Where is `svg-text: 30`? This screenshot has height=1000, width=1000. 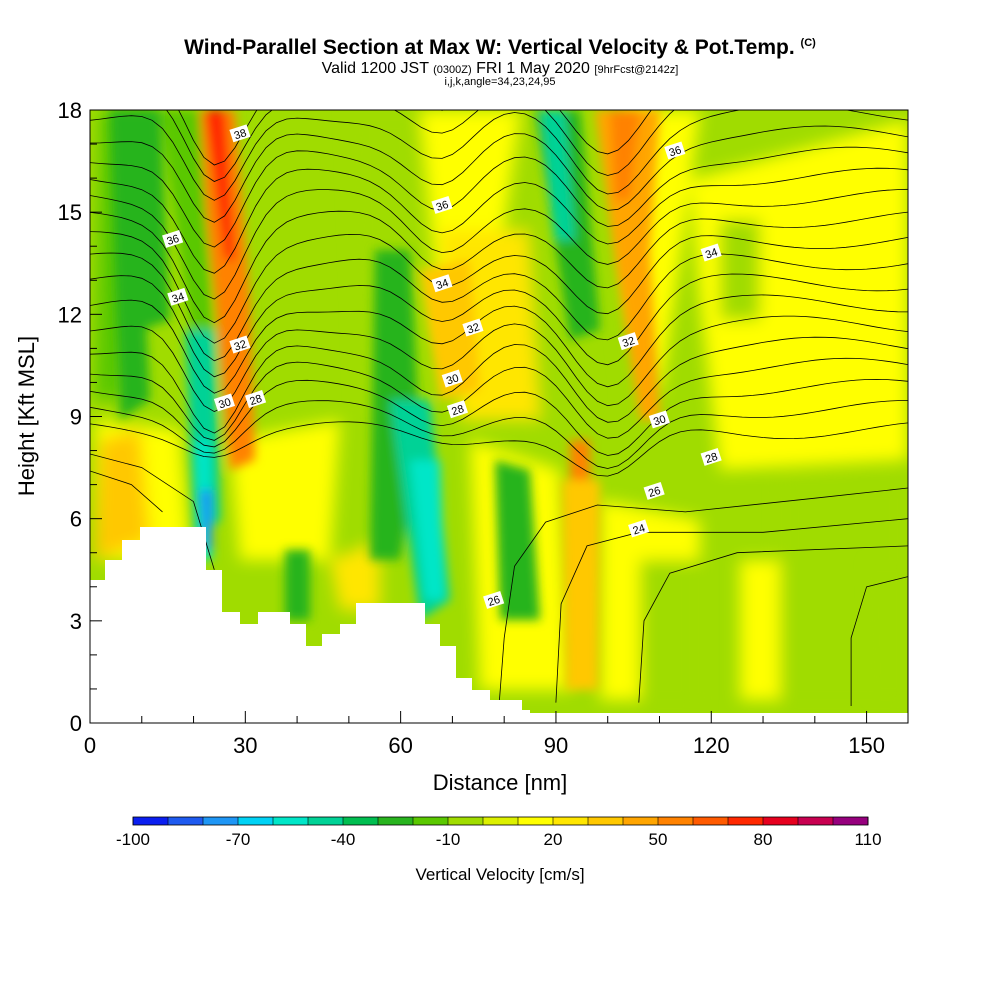 svg-text: 30 is located at coordinates (224, 403).